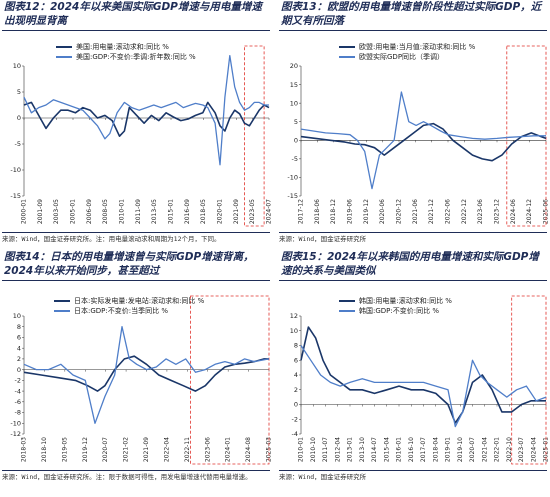 The width and height of the screenshot is (550, 497). I want to click on x-tick-label: 2025-06, so click(546, 211).